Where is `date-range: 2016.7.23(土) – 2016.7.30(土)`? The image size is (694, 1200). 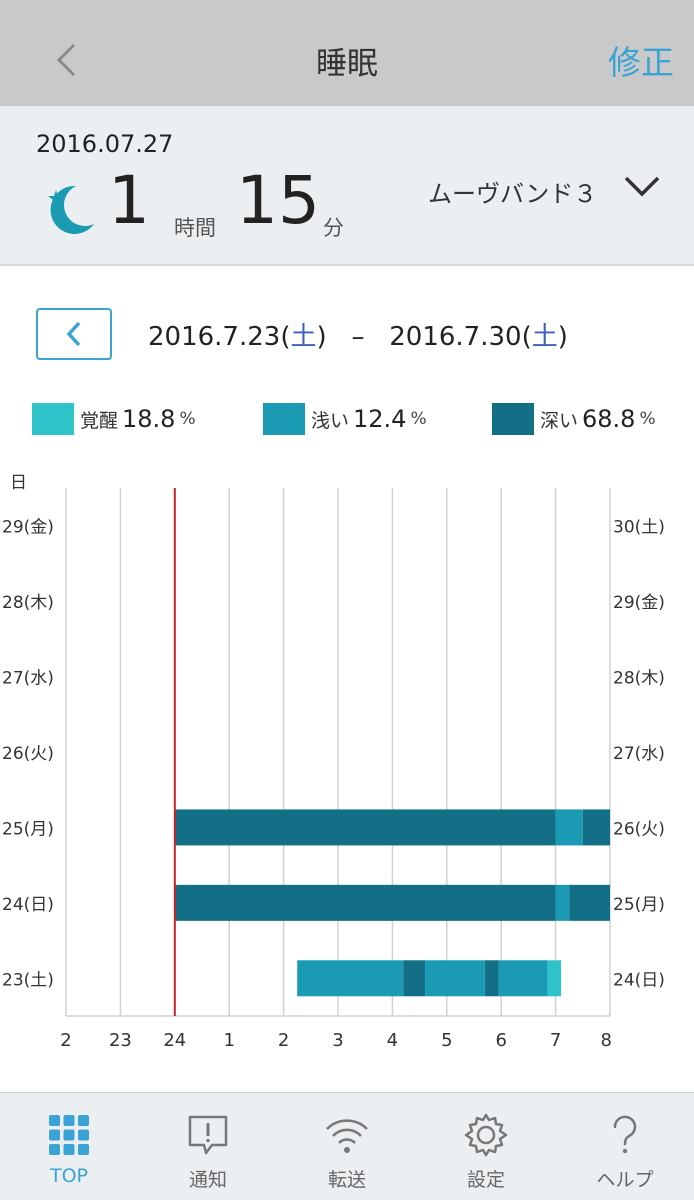
date-range: 2016.7.23(土) – 2016.7.30(土) is located at coordinates (358, 337).